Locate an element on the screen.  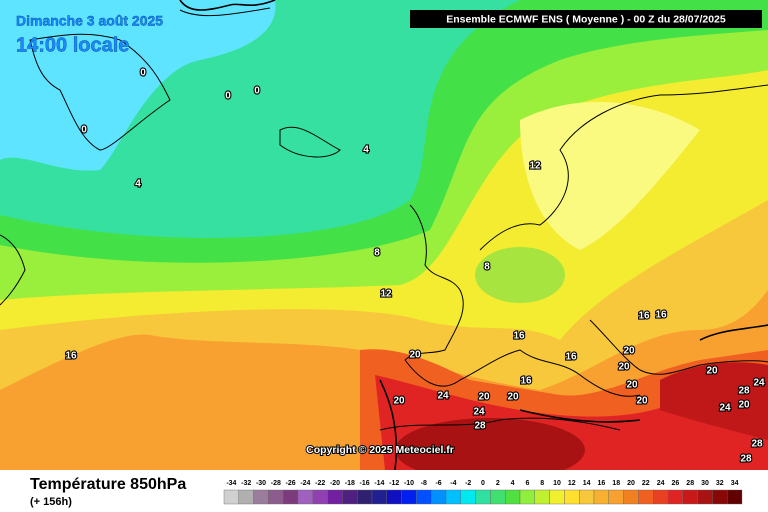
scale-label: 16 is located at coordinates (602, 483).